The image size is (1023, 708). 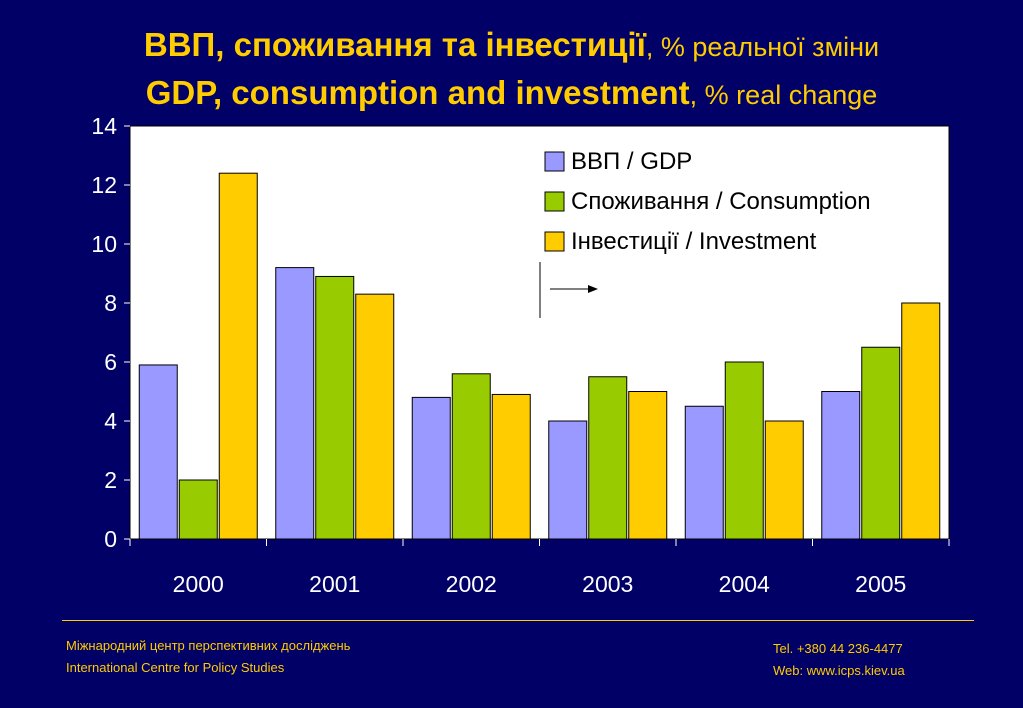 I want to click on y-tick-label: 0, so click(x=110, y=539).